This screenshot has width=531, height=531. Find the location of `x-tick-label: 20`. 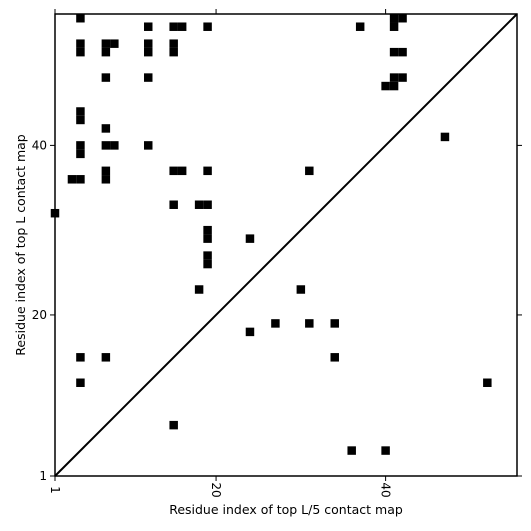

x-tick-label: 20 is located at coordinates (216, 489).